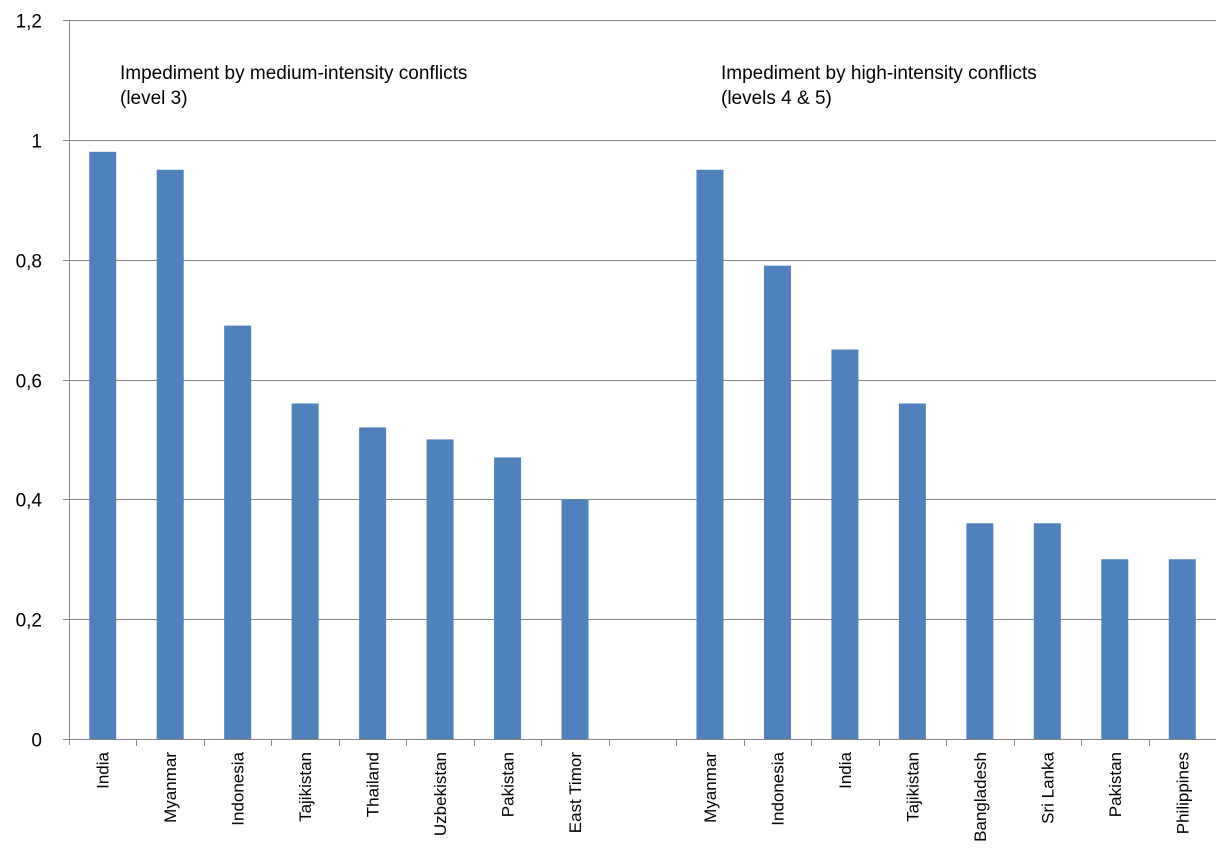 This screenshot has height=868, width=1216. Describe the element at coordinates (776, 98) in the screenshot. I see `annotation-high-line2: (levels 4 & 5)` at that location.